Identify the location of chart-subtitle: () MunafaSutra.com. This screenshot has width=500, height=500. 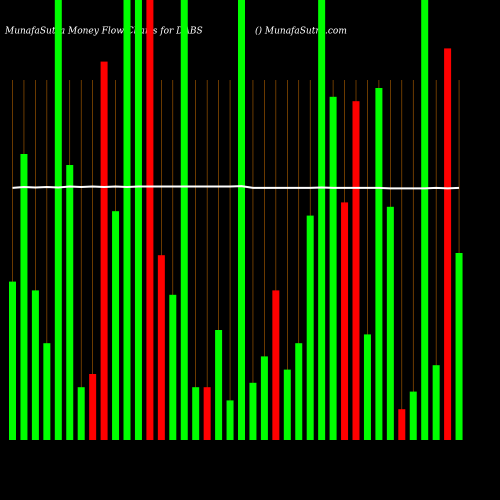
(301, 31).